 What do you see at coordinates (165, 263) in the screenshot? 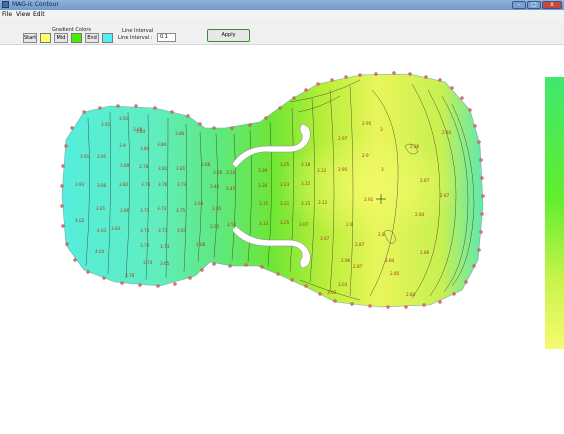
I see `contour-label: 3.65` at bounding box center [165, 263].